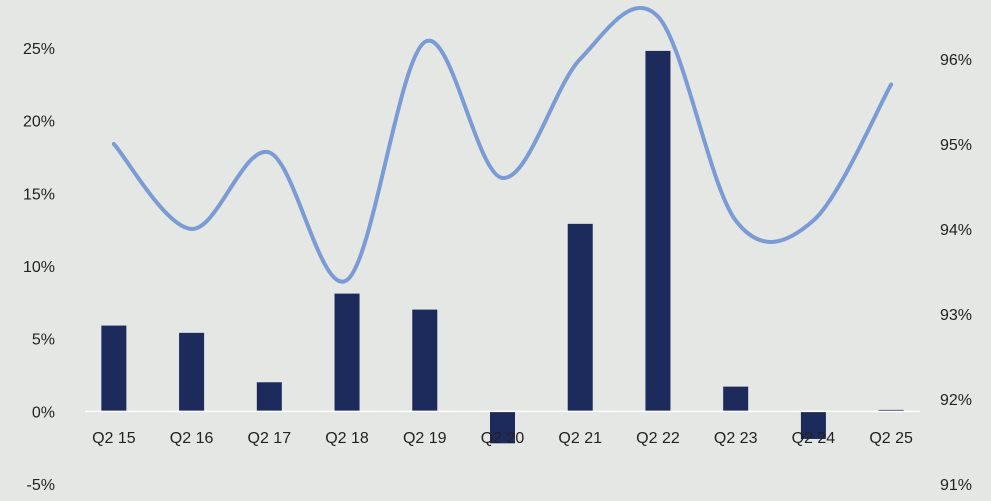 This screenshot has height=501, width=991. I want to click on y-left-tick-label: 10%, so click(39, 267).